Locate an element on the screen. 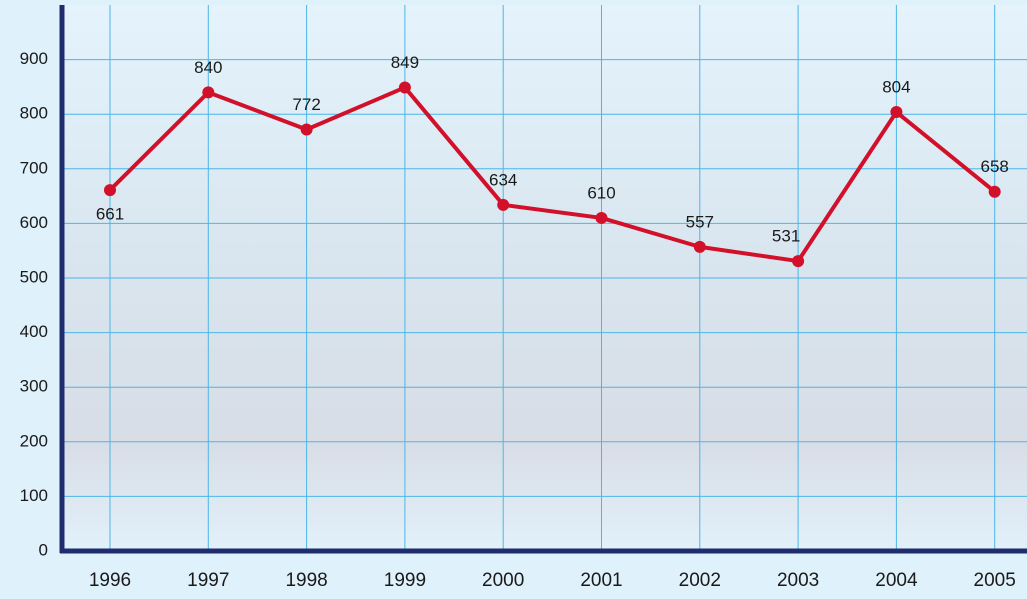  data-label: 557 is located at coordinates (700, 221).